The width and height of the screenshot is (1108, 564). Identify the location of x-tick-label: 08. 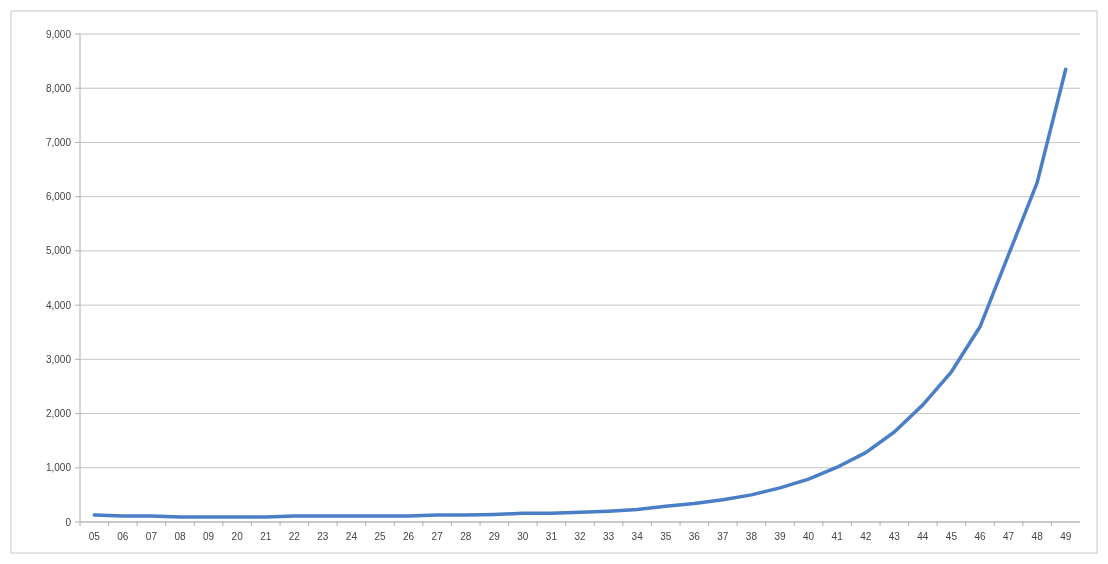
(180, 536).